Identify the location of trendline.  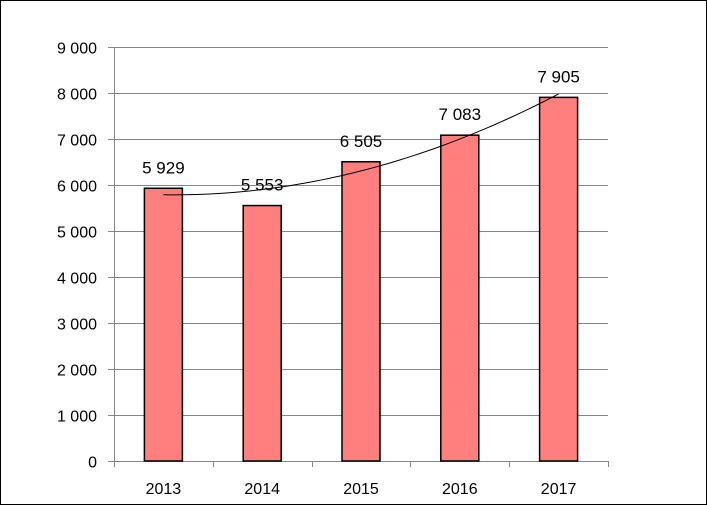
(361, 144).